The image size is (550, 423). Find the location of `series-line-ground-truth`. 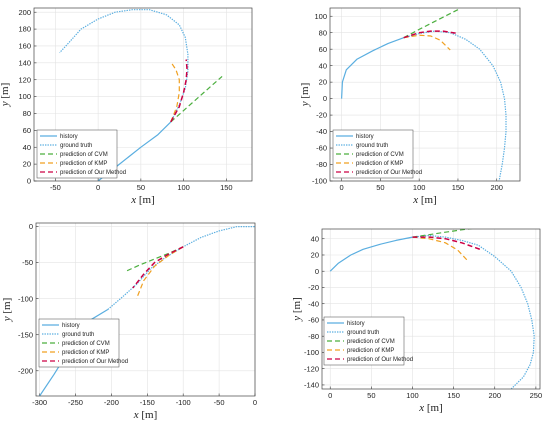

series-line-ground-truth is located at coordinates (124, 66).